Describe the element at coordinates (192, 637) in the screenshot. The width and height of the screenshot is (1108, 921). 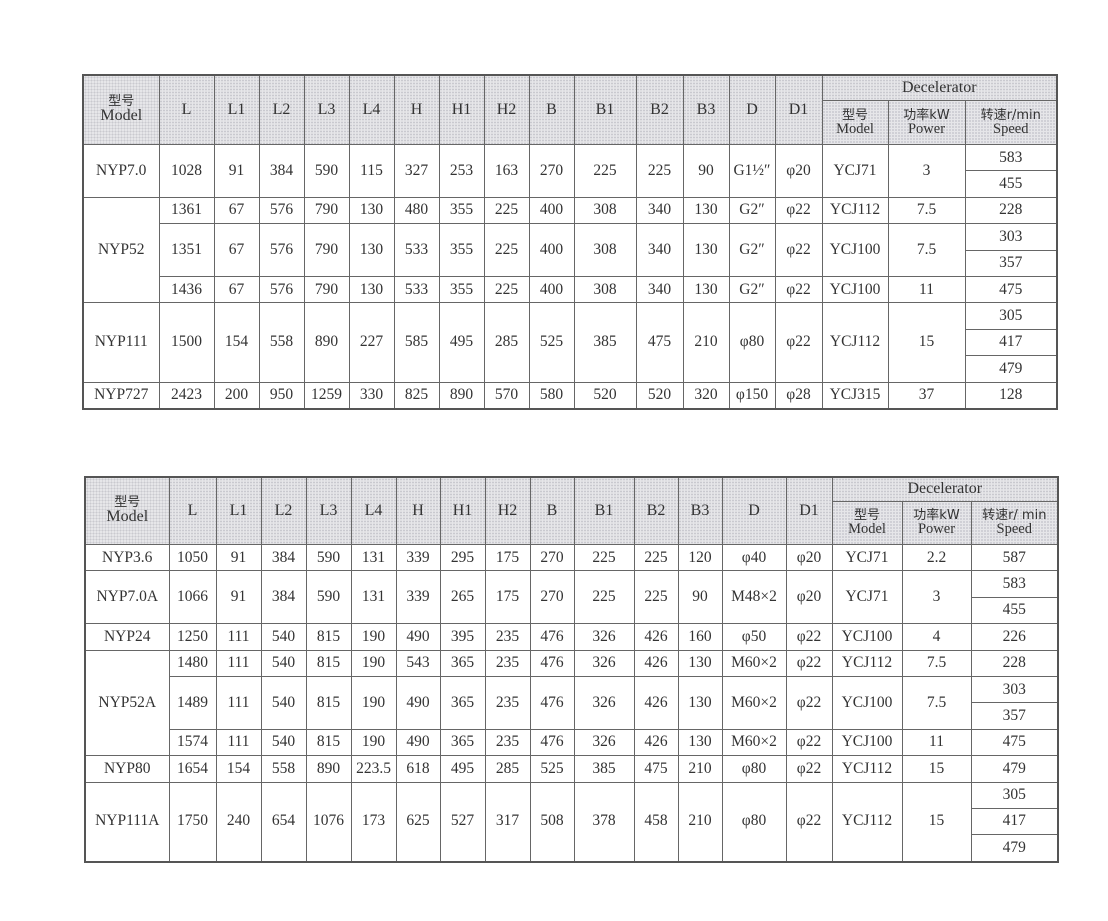
I see `cell-l: 1250` at that location.